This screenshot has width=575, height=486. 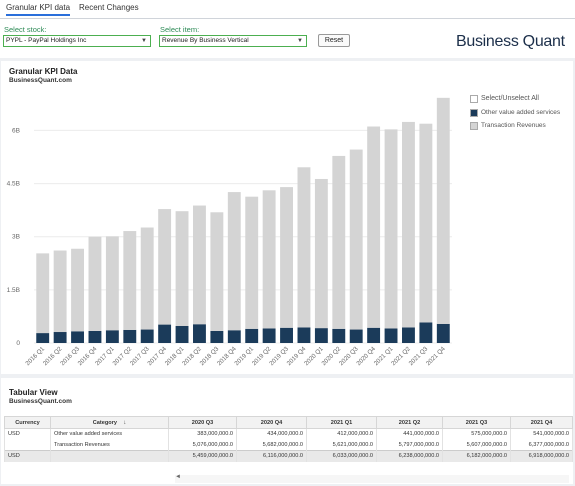 What do you see at coordinates (40, 401) in the screenshot?
I see `table-panel-subtitle: BusinessQuant.com` at bounding box center [40, 401].